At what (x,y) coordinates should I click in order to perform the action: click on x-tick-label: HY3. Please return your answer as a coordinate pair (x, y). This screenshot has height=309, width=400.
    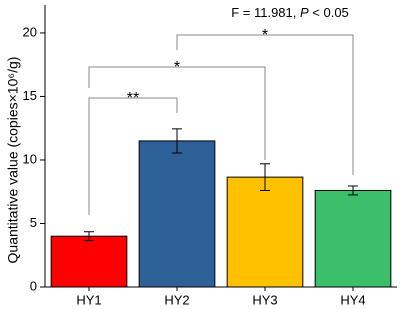
    Looking at the image, I should click on (264, 299).